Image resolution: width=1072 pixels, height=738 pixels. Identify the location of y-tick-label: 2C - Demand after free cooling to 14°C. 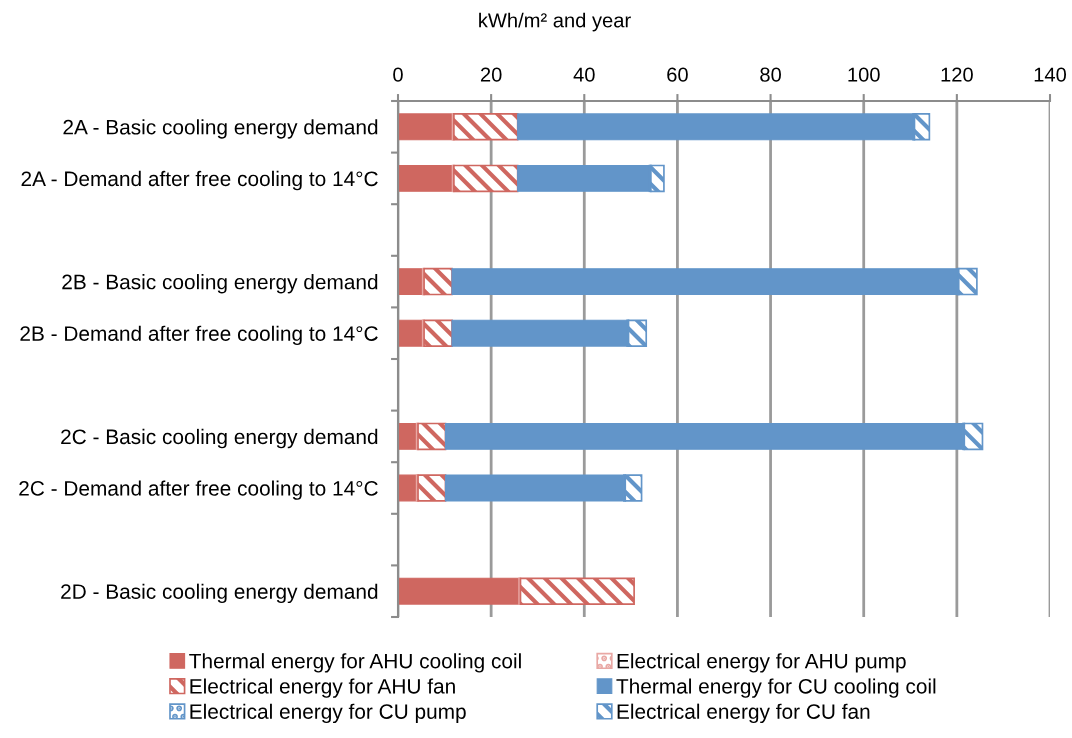
(198, 490).